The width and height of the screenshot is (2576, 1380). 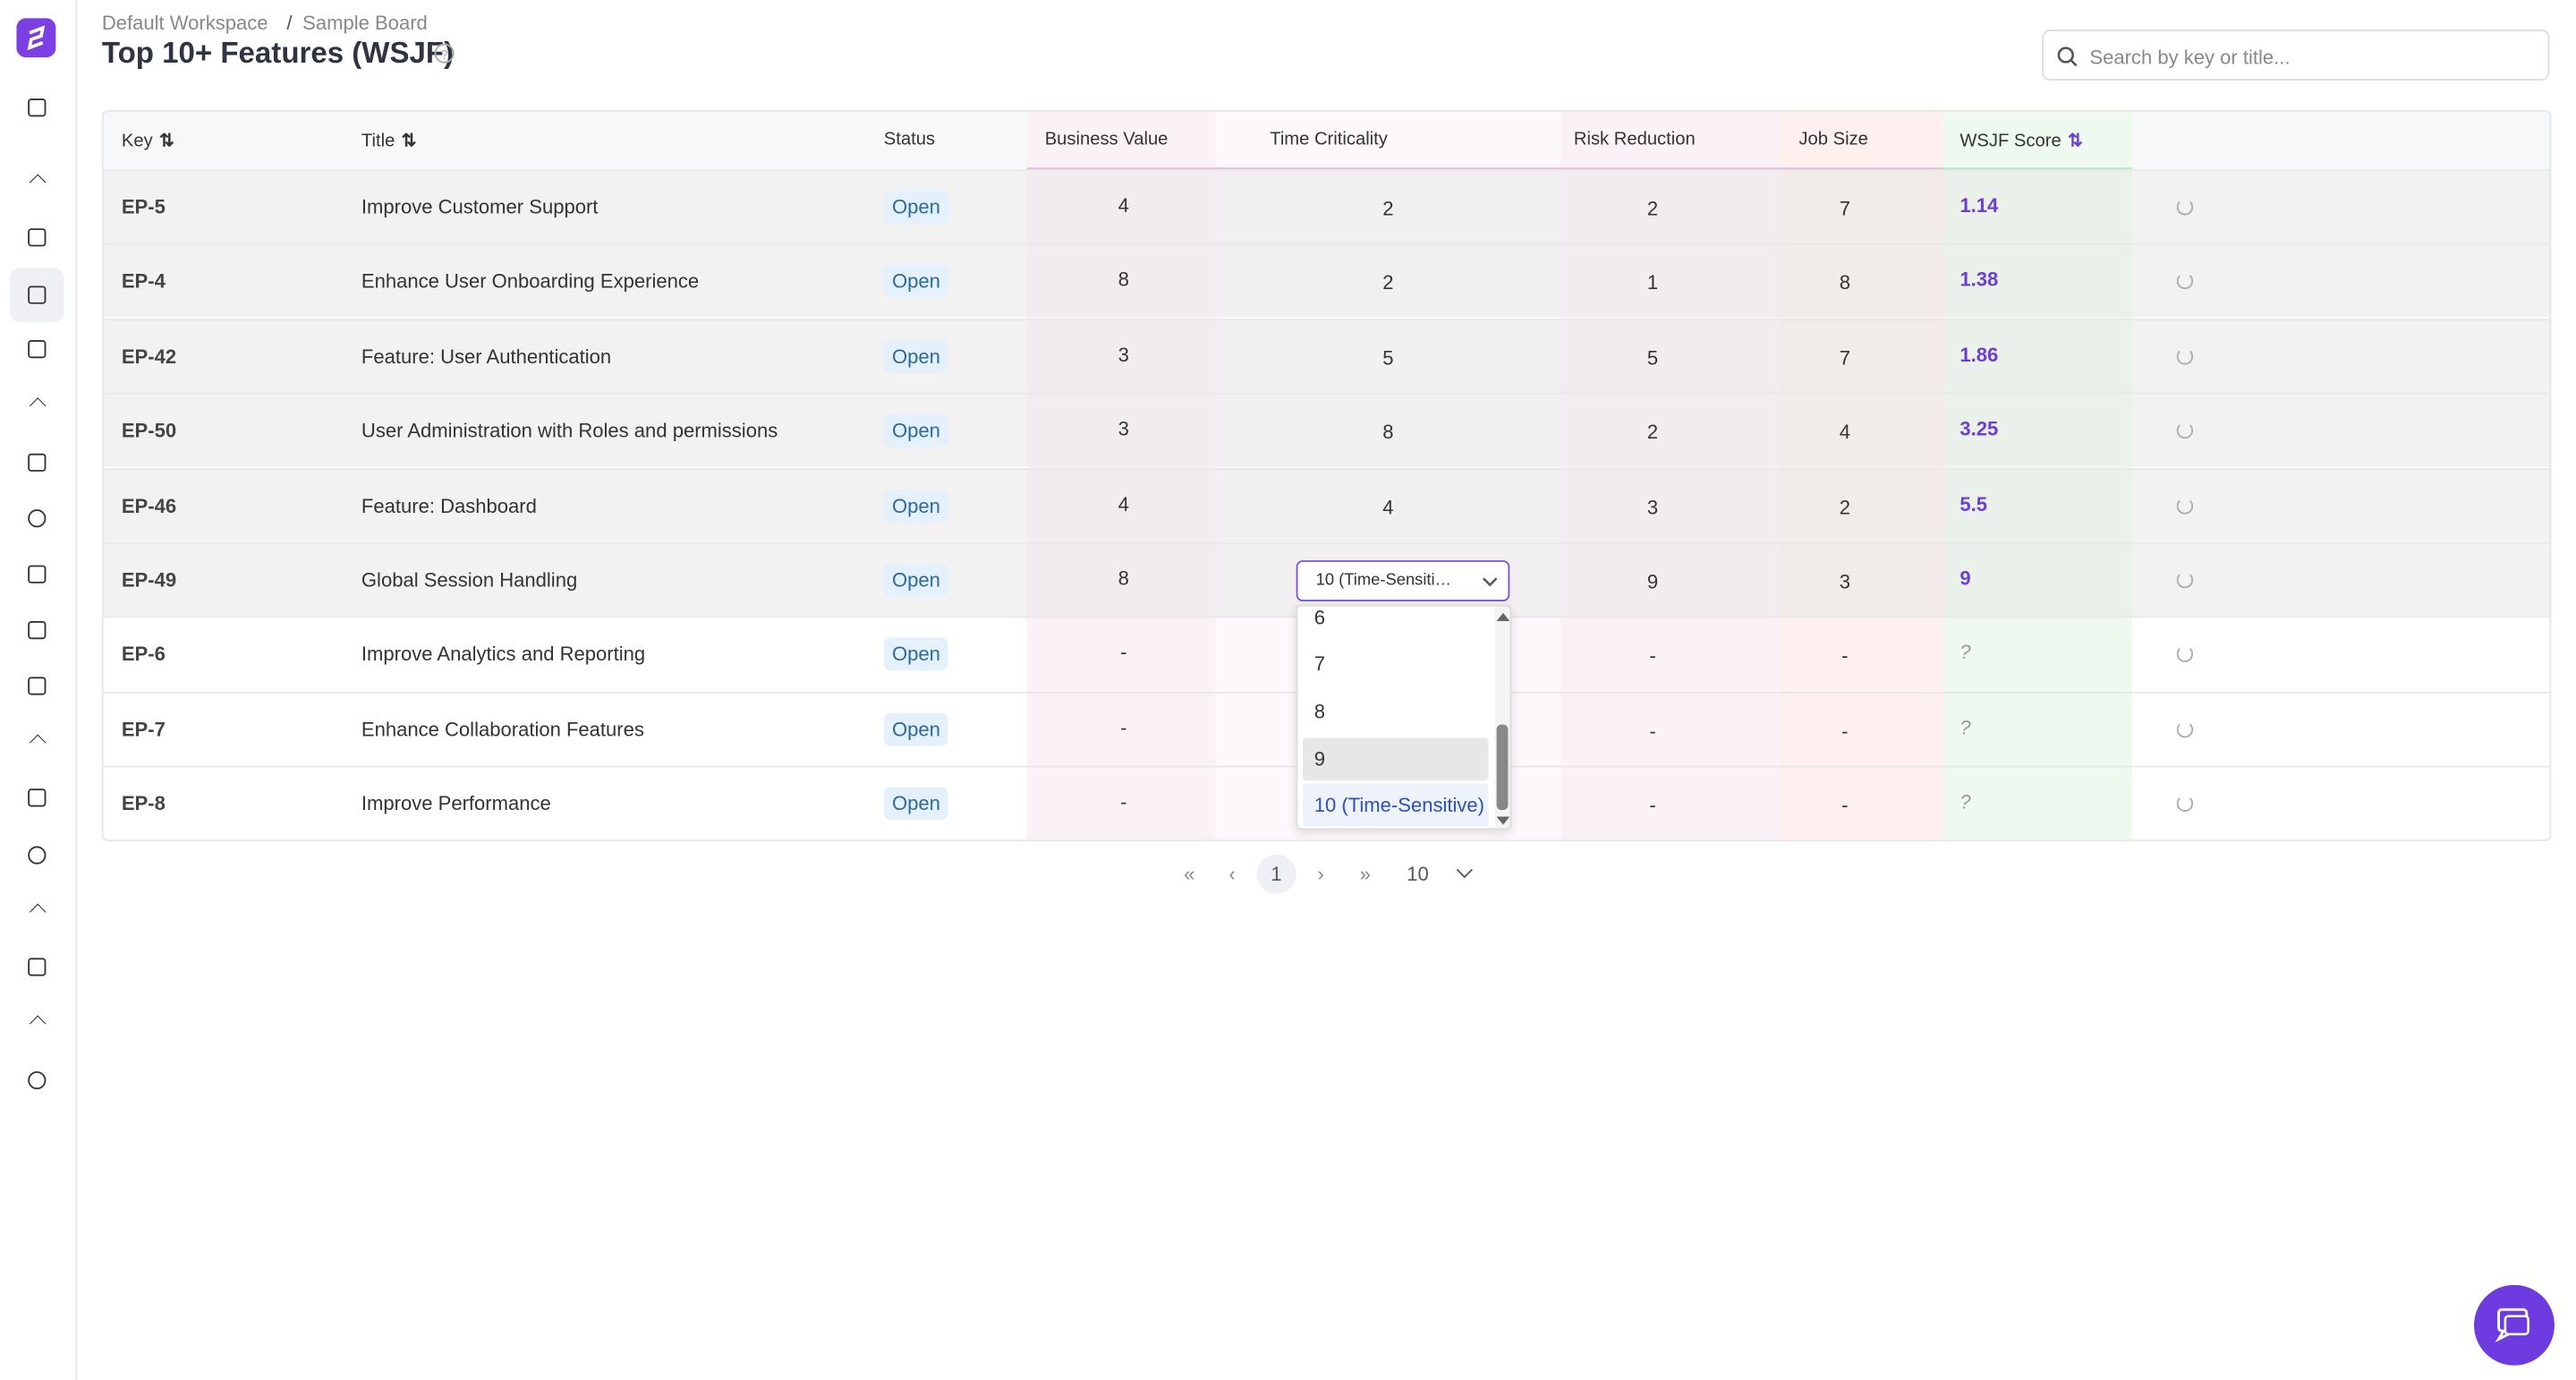 What do you see at coordinates (143, 281) in the screenshot?
I see `key-cell: EP-4` at bounding box center [143, 281].